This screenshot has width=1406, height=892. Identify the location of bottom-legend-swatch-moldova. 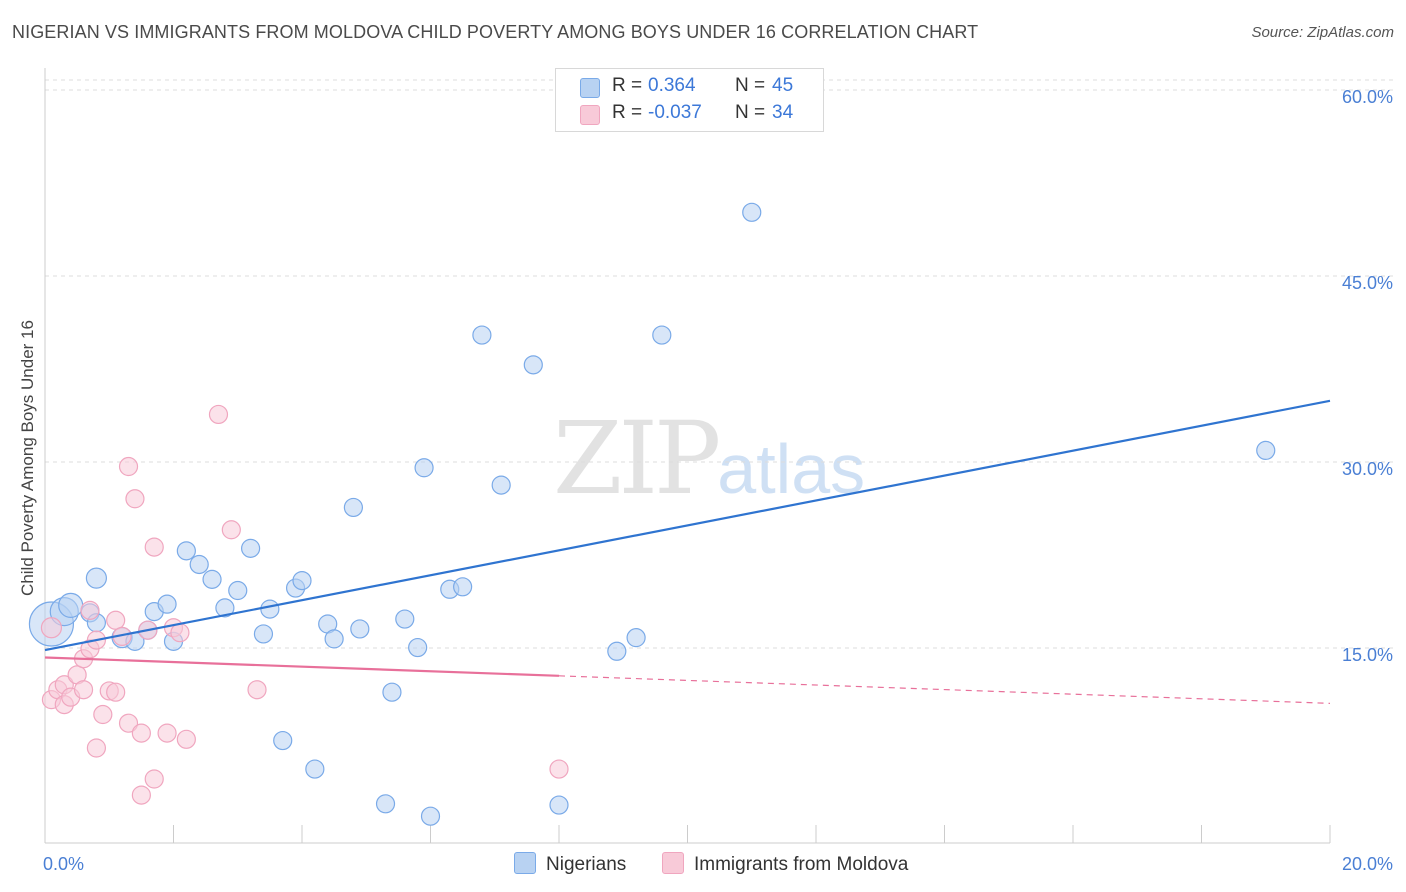
(673, 863).